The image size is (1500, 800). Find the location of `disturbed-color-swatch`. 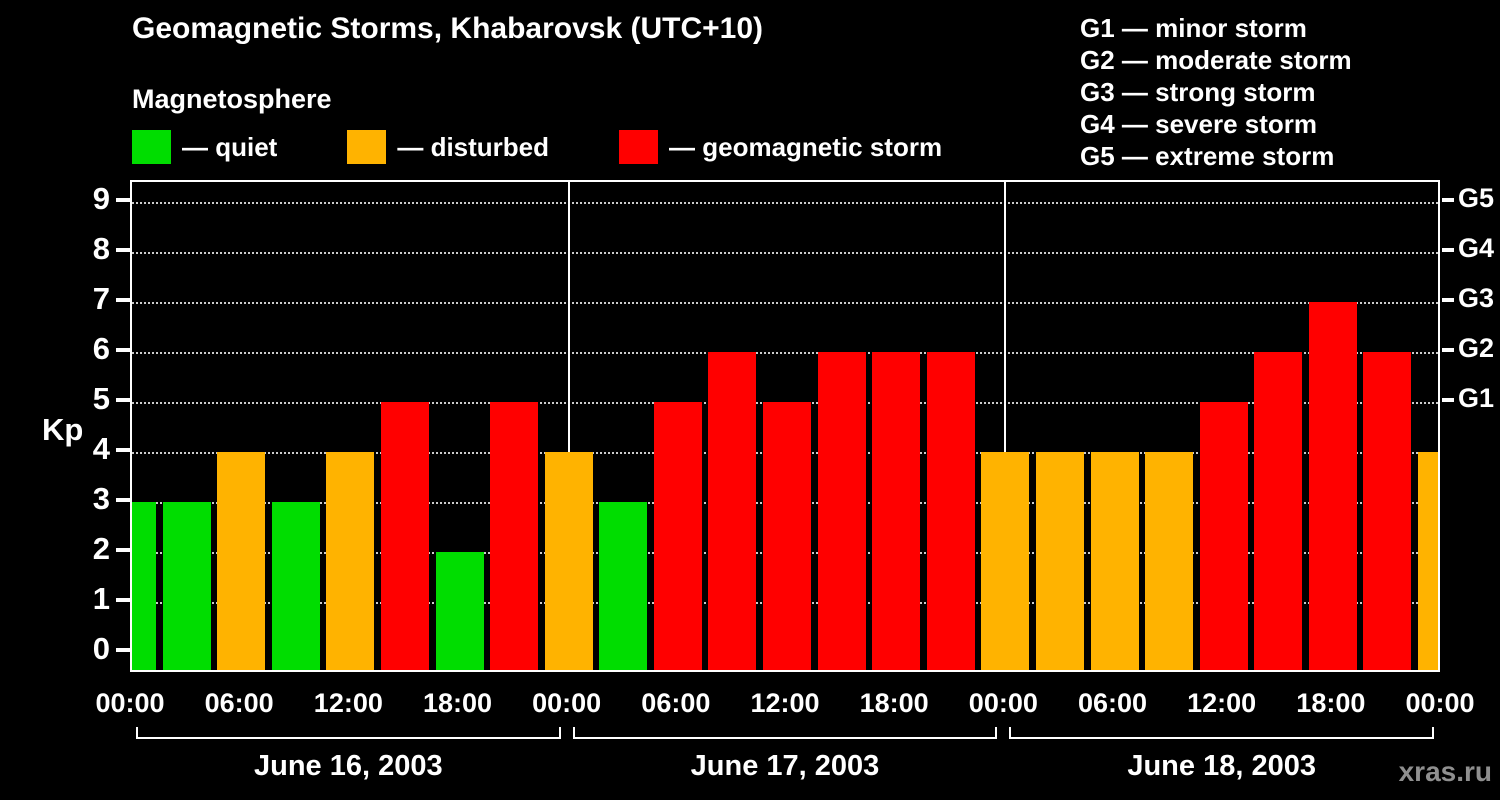

disturbed-color-swatch is located at coordinates (367, 147).